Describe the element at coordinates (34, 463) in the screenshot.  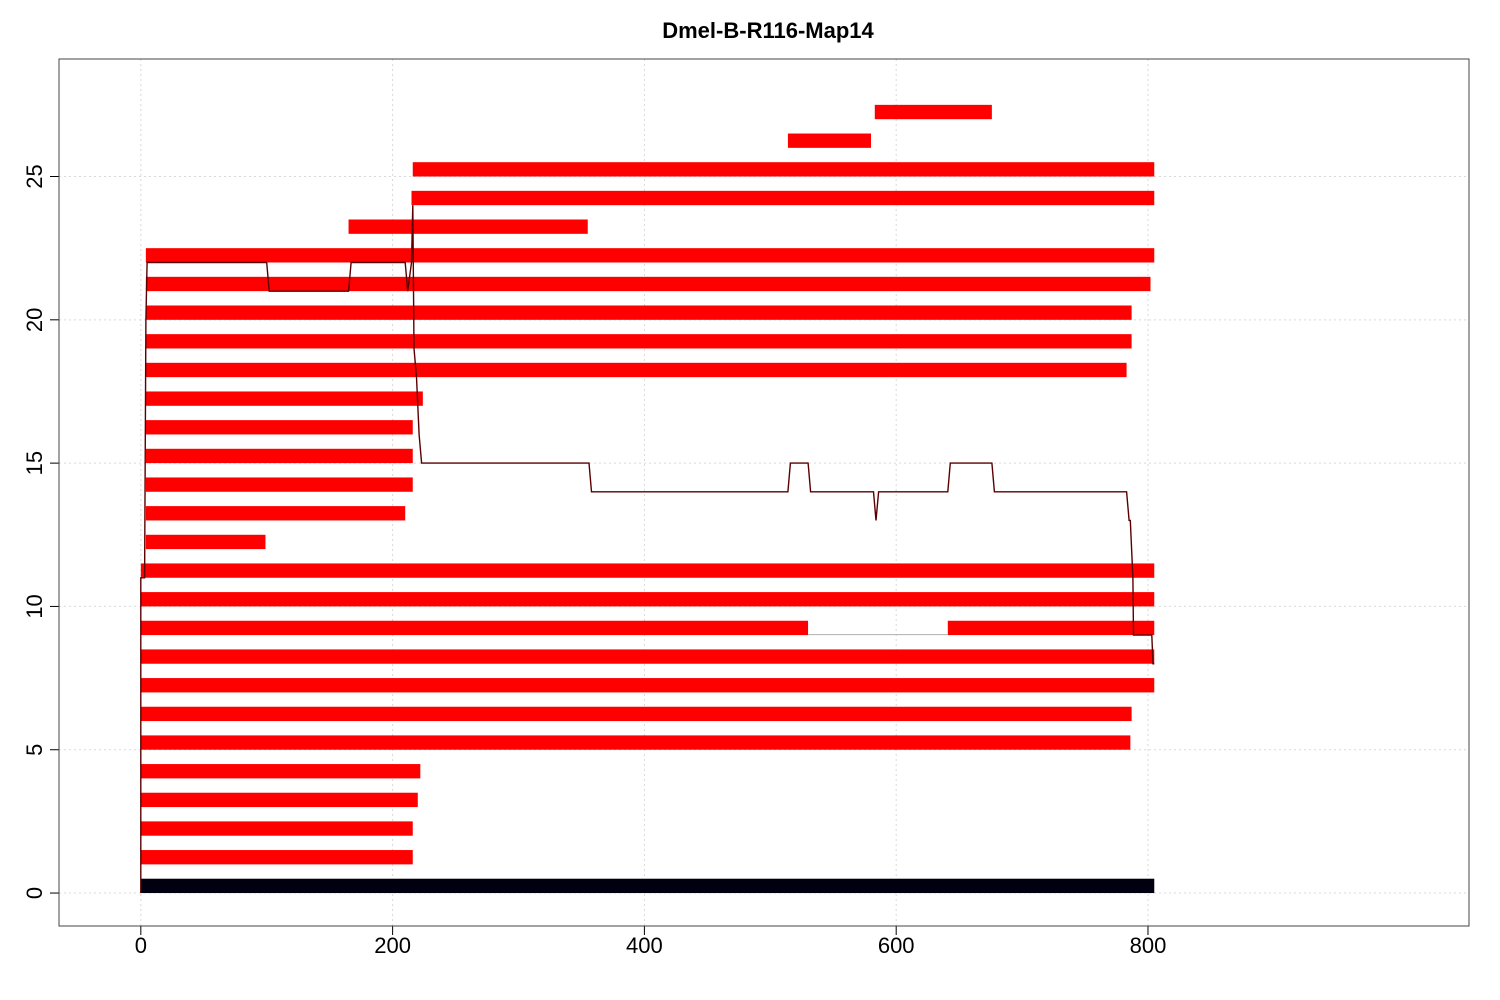
I see `y-tick-label: 15` at that location.